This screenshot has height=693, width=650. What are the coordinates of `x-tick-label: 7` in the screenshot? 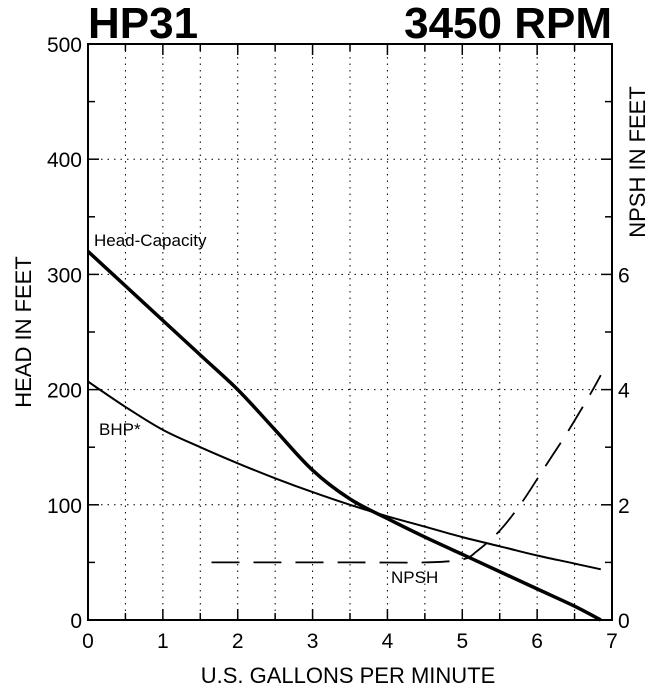 It's located at (612, 641).